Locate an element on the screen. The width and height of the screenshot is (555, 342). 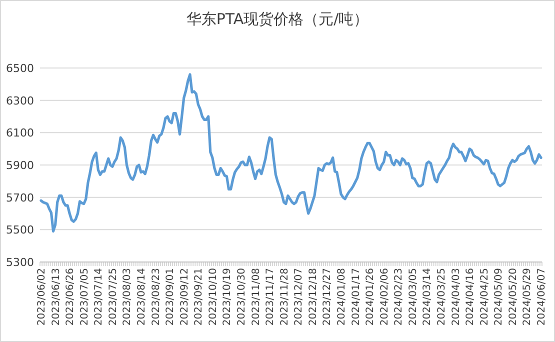
x-tick-label: 2023/07/25 is located at coordinates (113, 297).